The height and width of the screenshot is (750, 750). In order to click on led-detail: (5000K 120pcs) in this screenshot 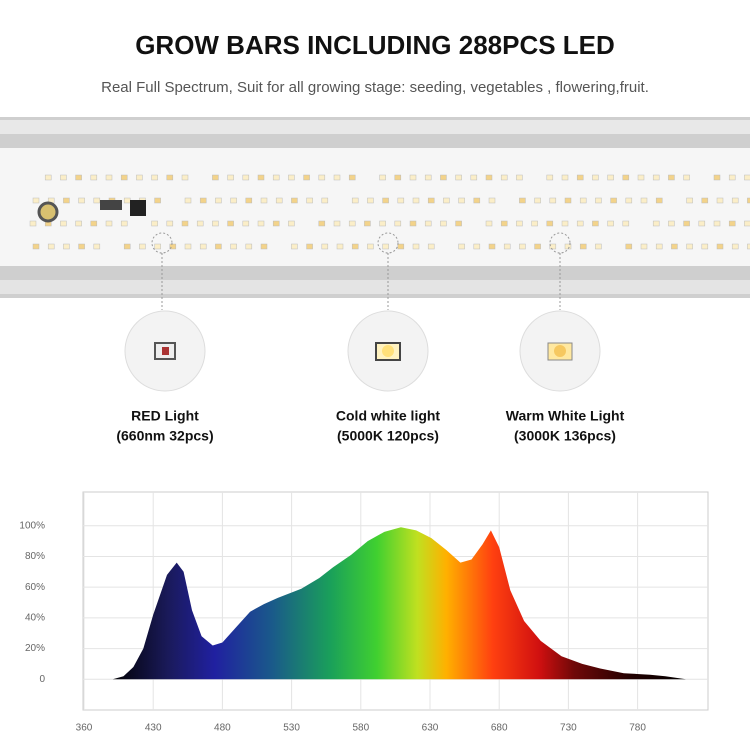, I will do `click(388, 436)`.